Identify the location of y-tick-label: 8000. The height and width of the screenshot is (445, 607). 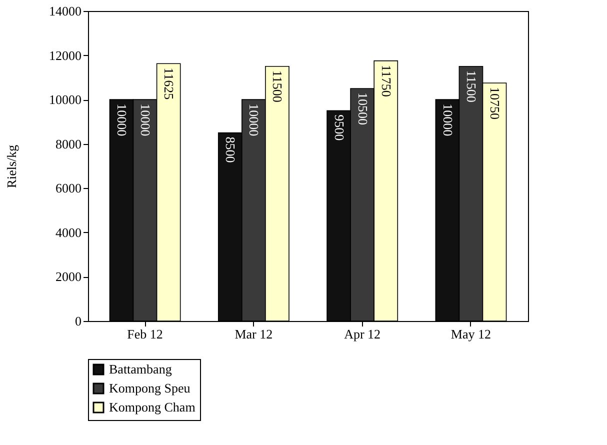
(69, 144).